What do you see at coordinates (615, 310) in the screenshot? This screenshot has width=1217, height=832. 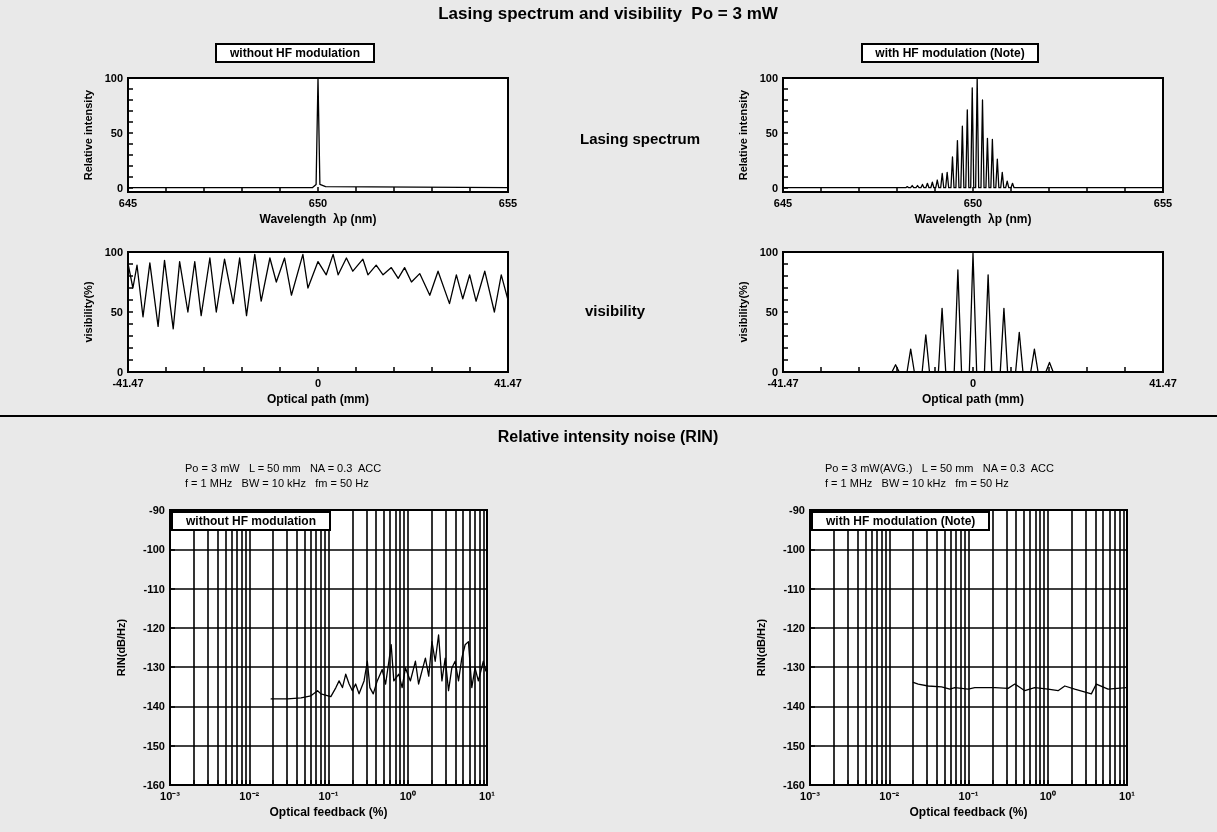 I see `text: visibility` at bounding box center [615, 310].